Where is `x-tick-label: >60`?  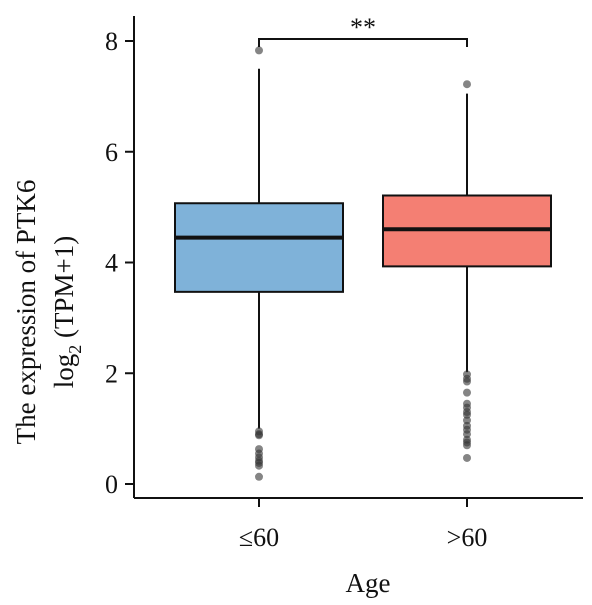 x-tick-label: >60 is located at coordinates (467, 537).